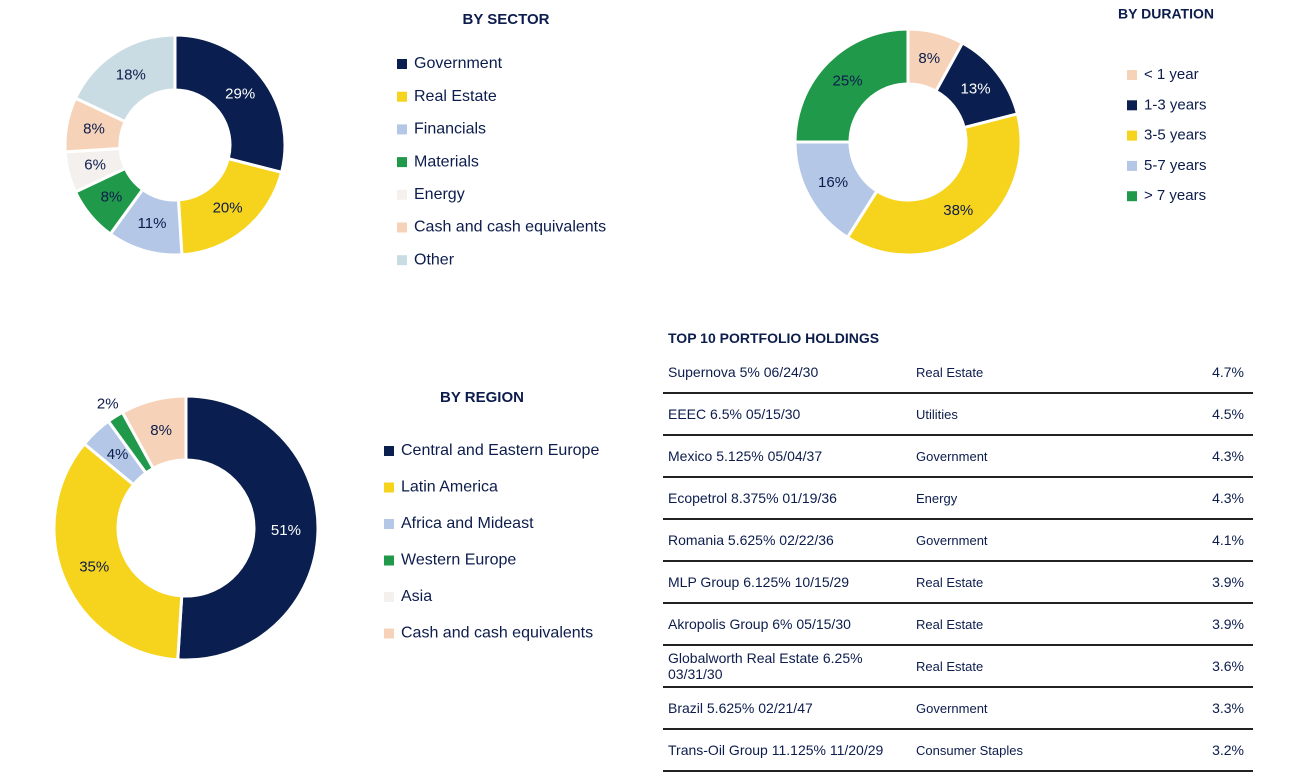 The image size is (1289, 776). What do you see at coordinates (434, 259) in the screenshot?
I see `legend-label: Other` at bounding box center [434, 259].